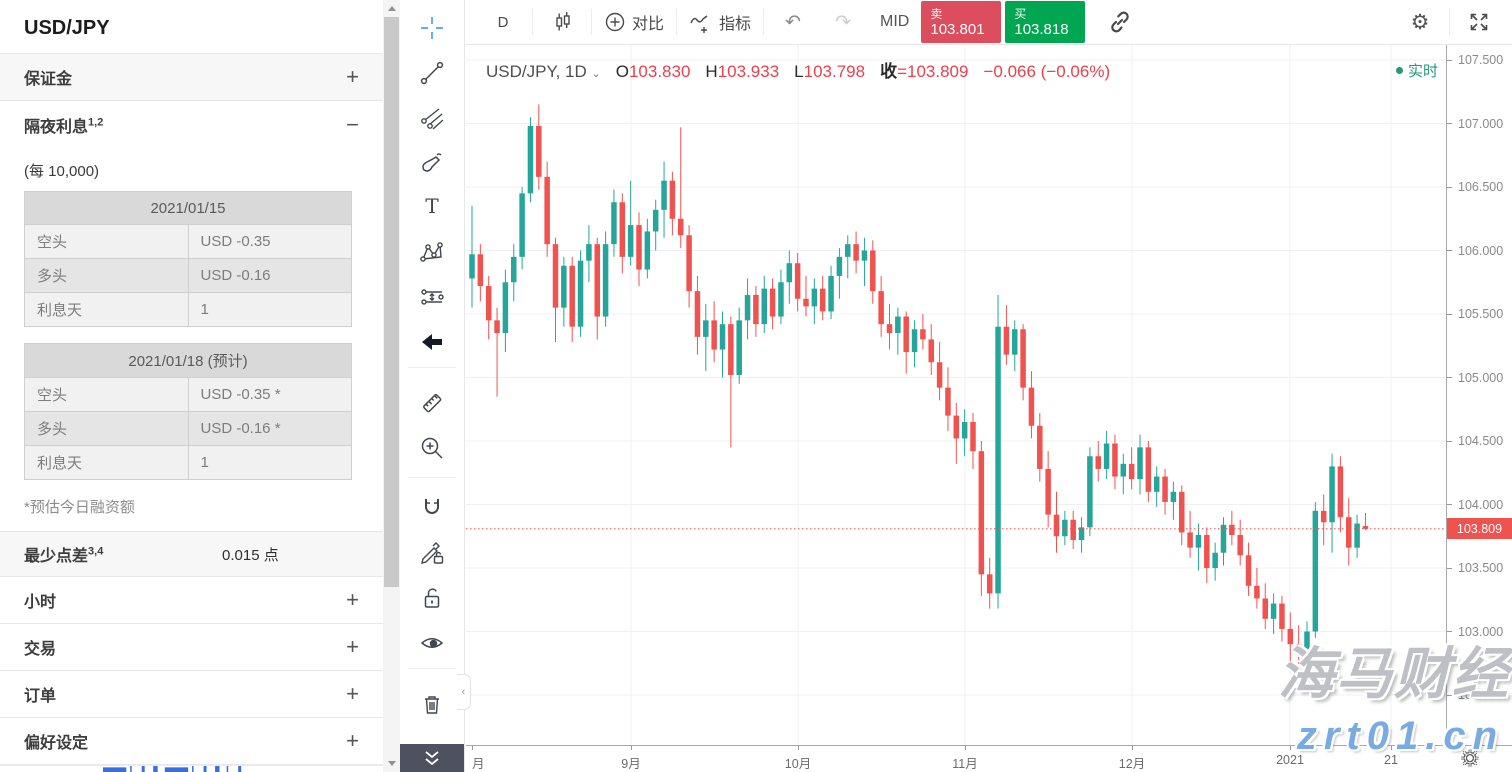 The image size is (1512, 772). I want to click on section-trading-label: 交易, so click(40, 649).